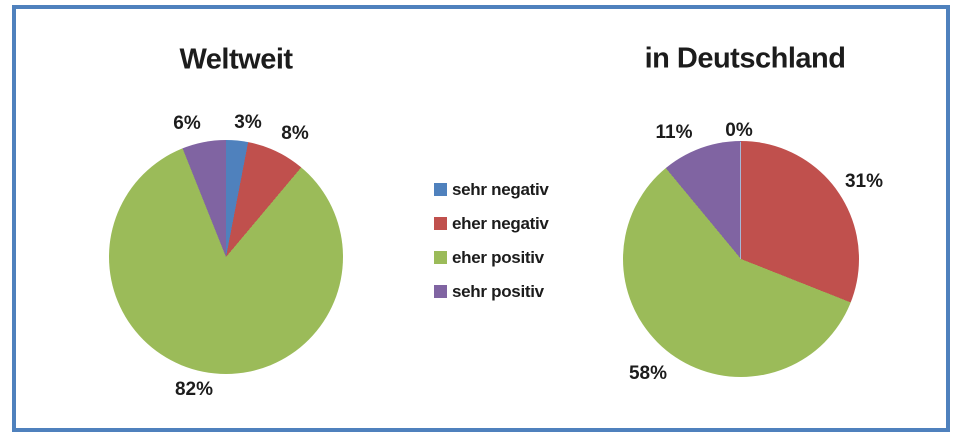  What do you see at coordinates (739, 130) in the screenshot?
I see `slice-label-deutschland-sehr-negativ: 0%` at bounding box center [739, 130].